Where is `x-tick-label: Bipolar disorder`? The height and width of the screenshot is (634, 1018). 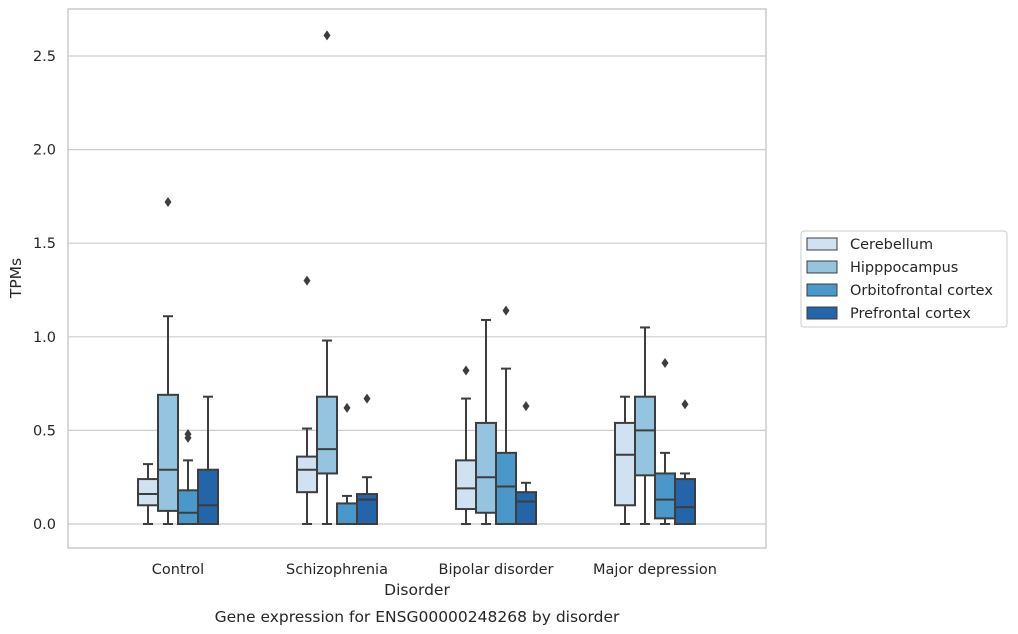 x-tick-label: Bipolar disorder is located at coordinates (496, 570).